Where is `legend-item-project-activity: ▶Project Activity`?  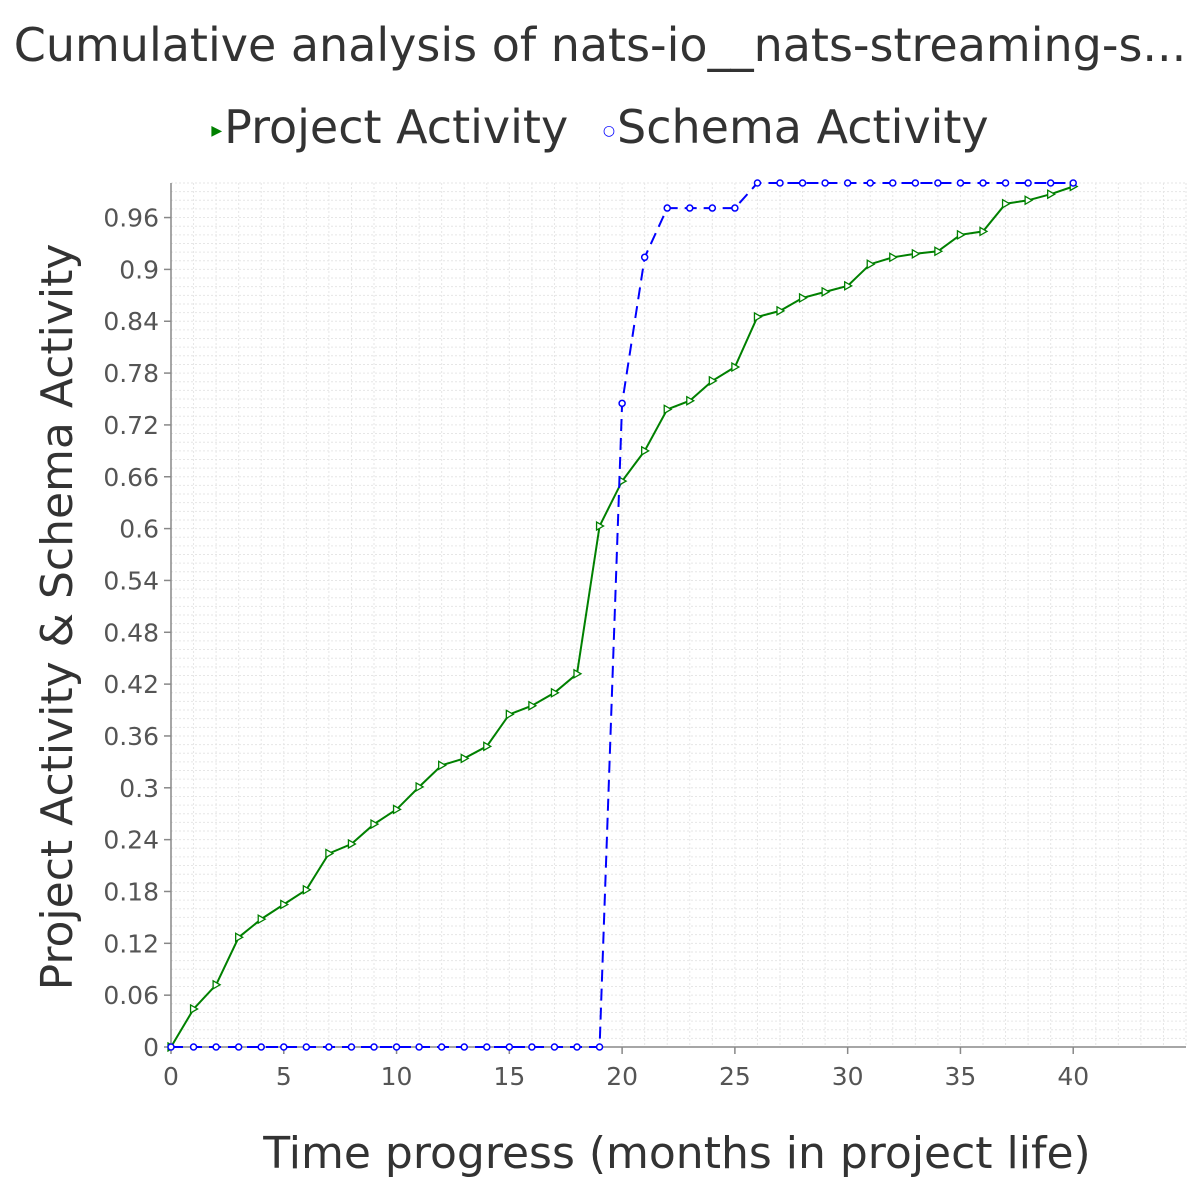
legend-item-project-activity: ▶Project Activity is located at coordinates (389, 127).